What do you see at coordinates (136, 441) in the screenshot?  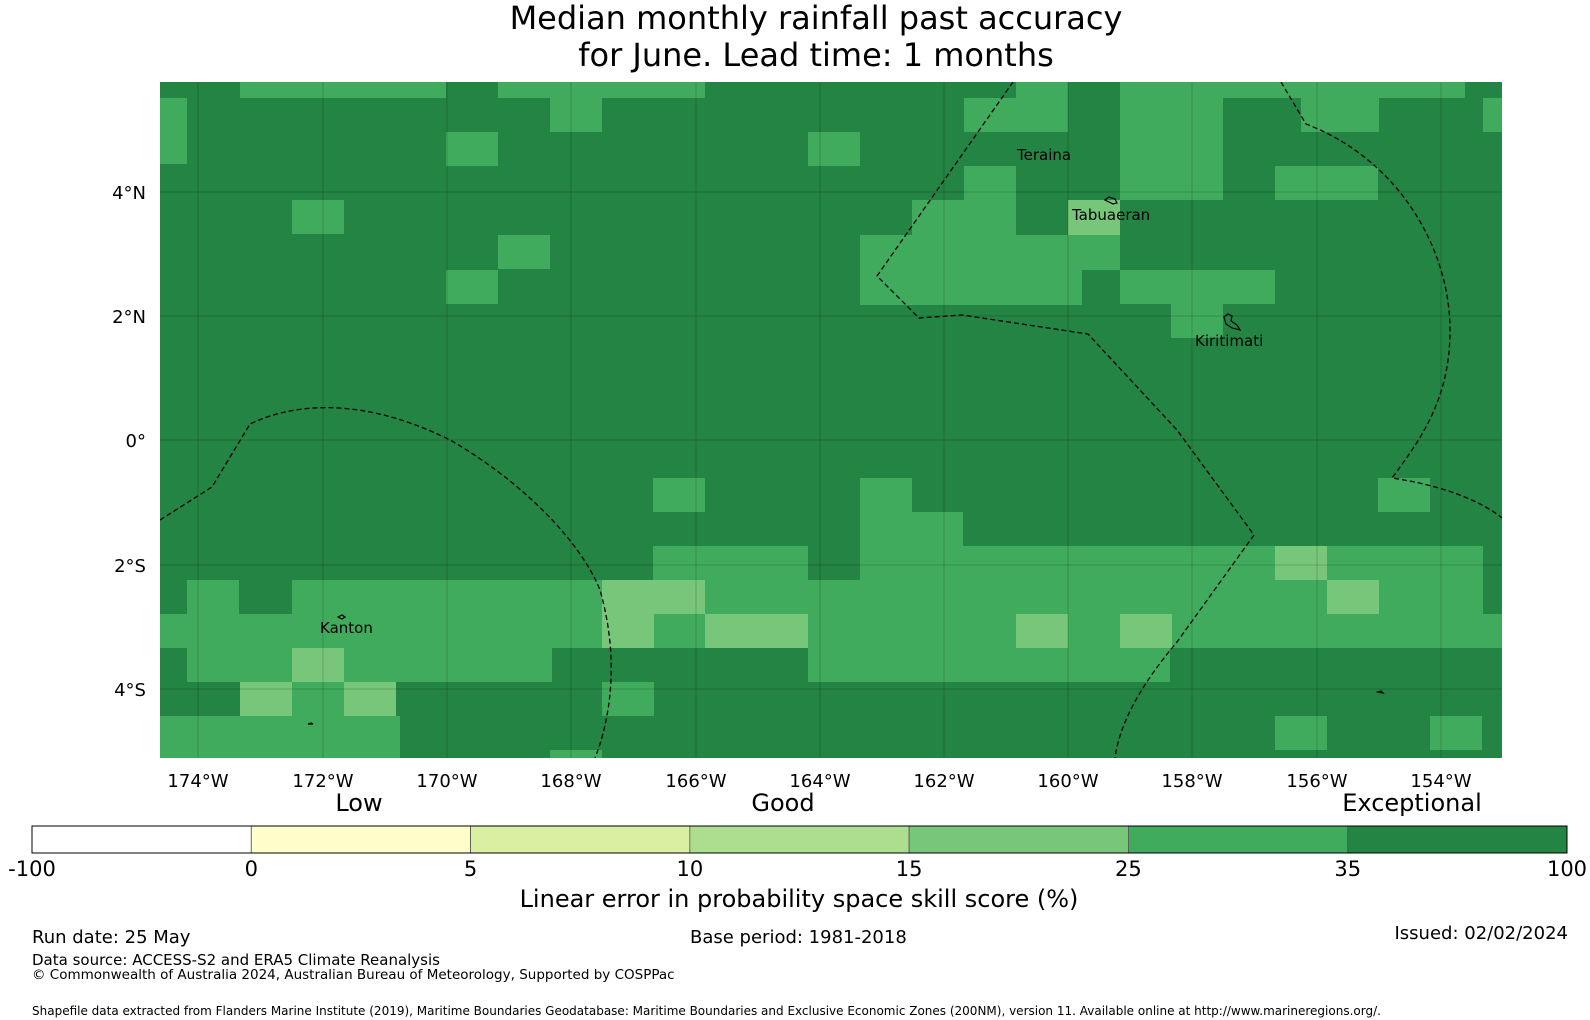 I see `lat-label: 0°` at bounding box center [136, 441].